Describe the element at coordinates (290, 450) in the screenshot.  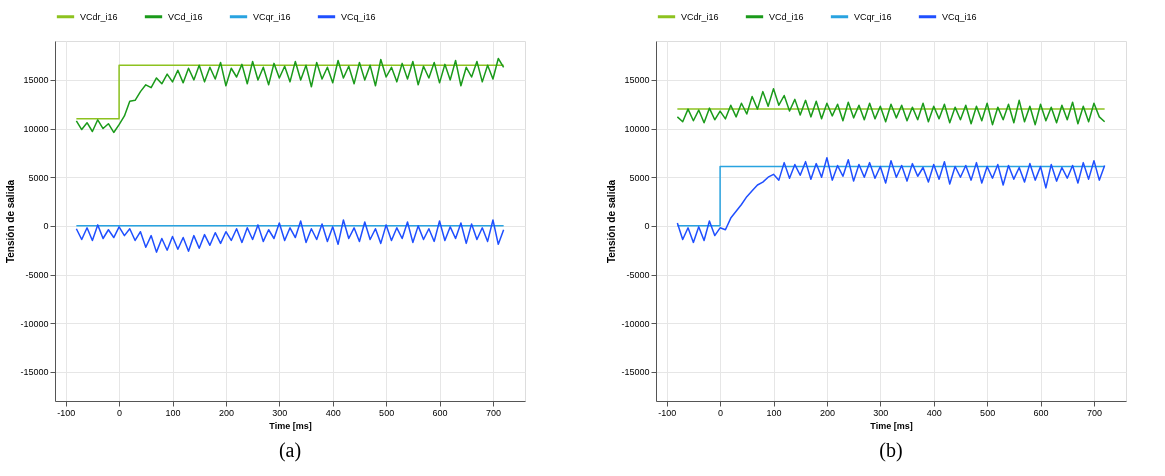
I see `text: (a)` at that location.